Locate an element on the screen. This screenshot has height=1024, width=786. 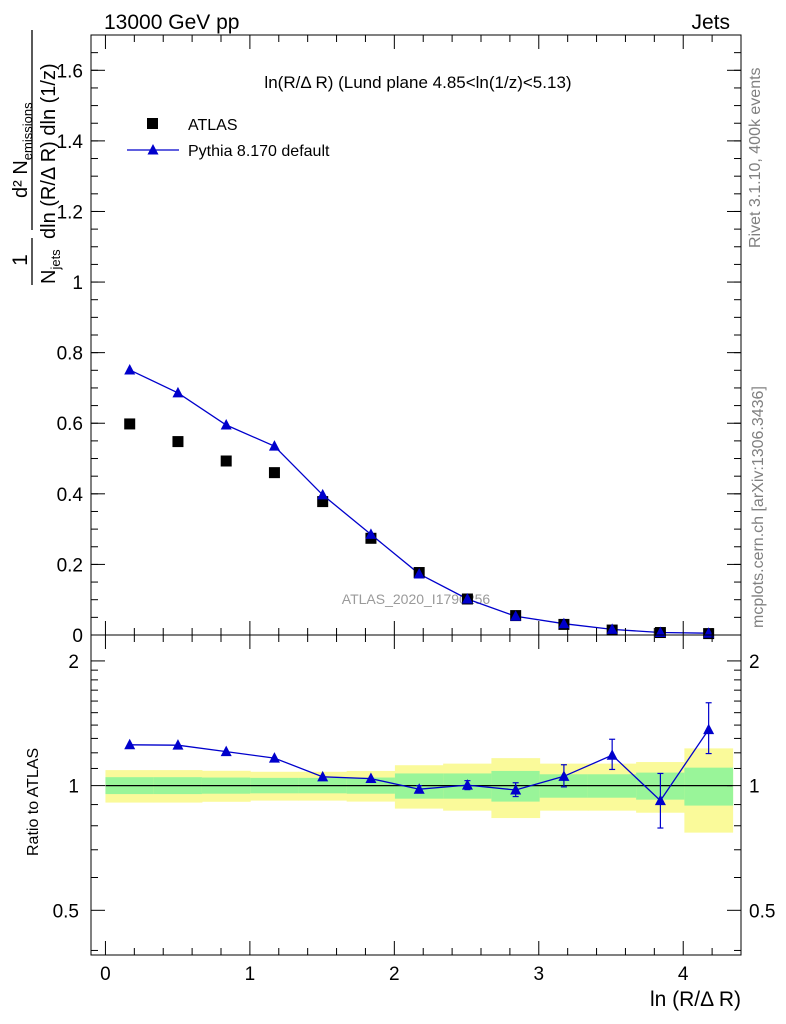
ylabel-numerator-one: 1 is located at coordinates (20, 260).